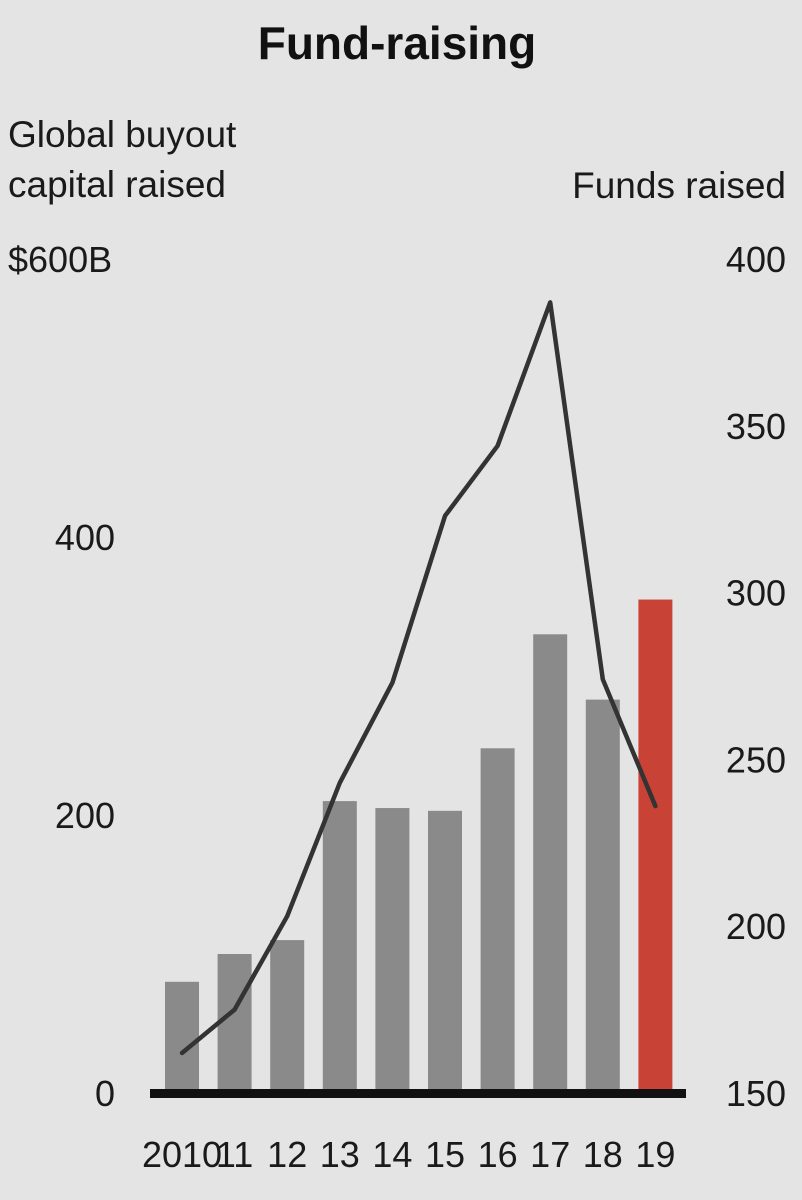 Image resolution: width=802 pixels, height=1200 pixels. I want to click on baseline, so click(418, 1093).